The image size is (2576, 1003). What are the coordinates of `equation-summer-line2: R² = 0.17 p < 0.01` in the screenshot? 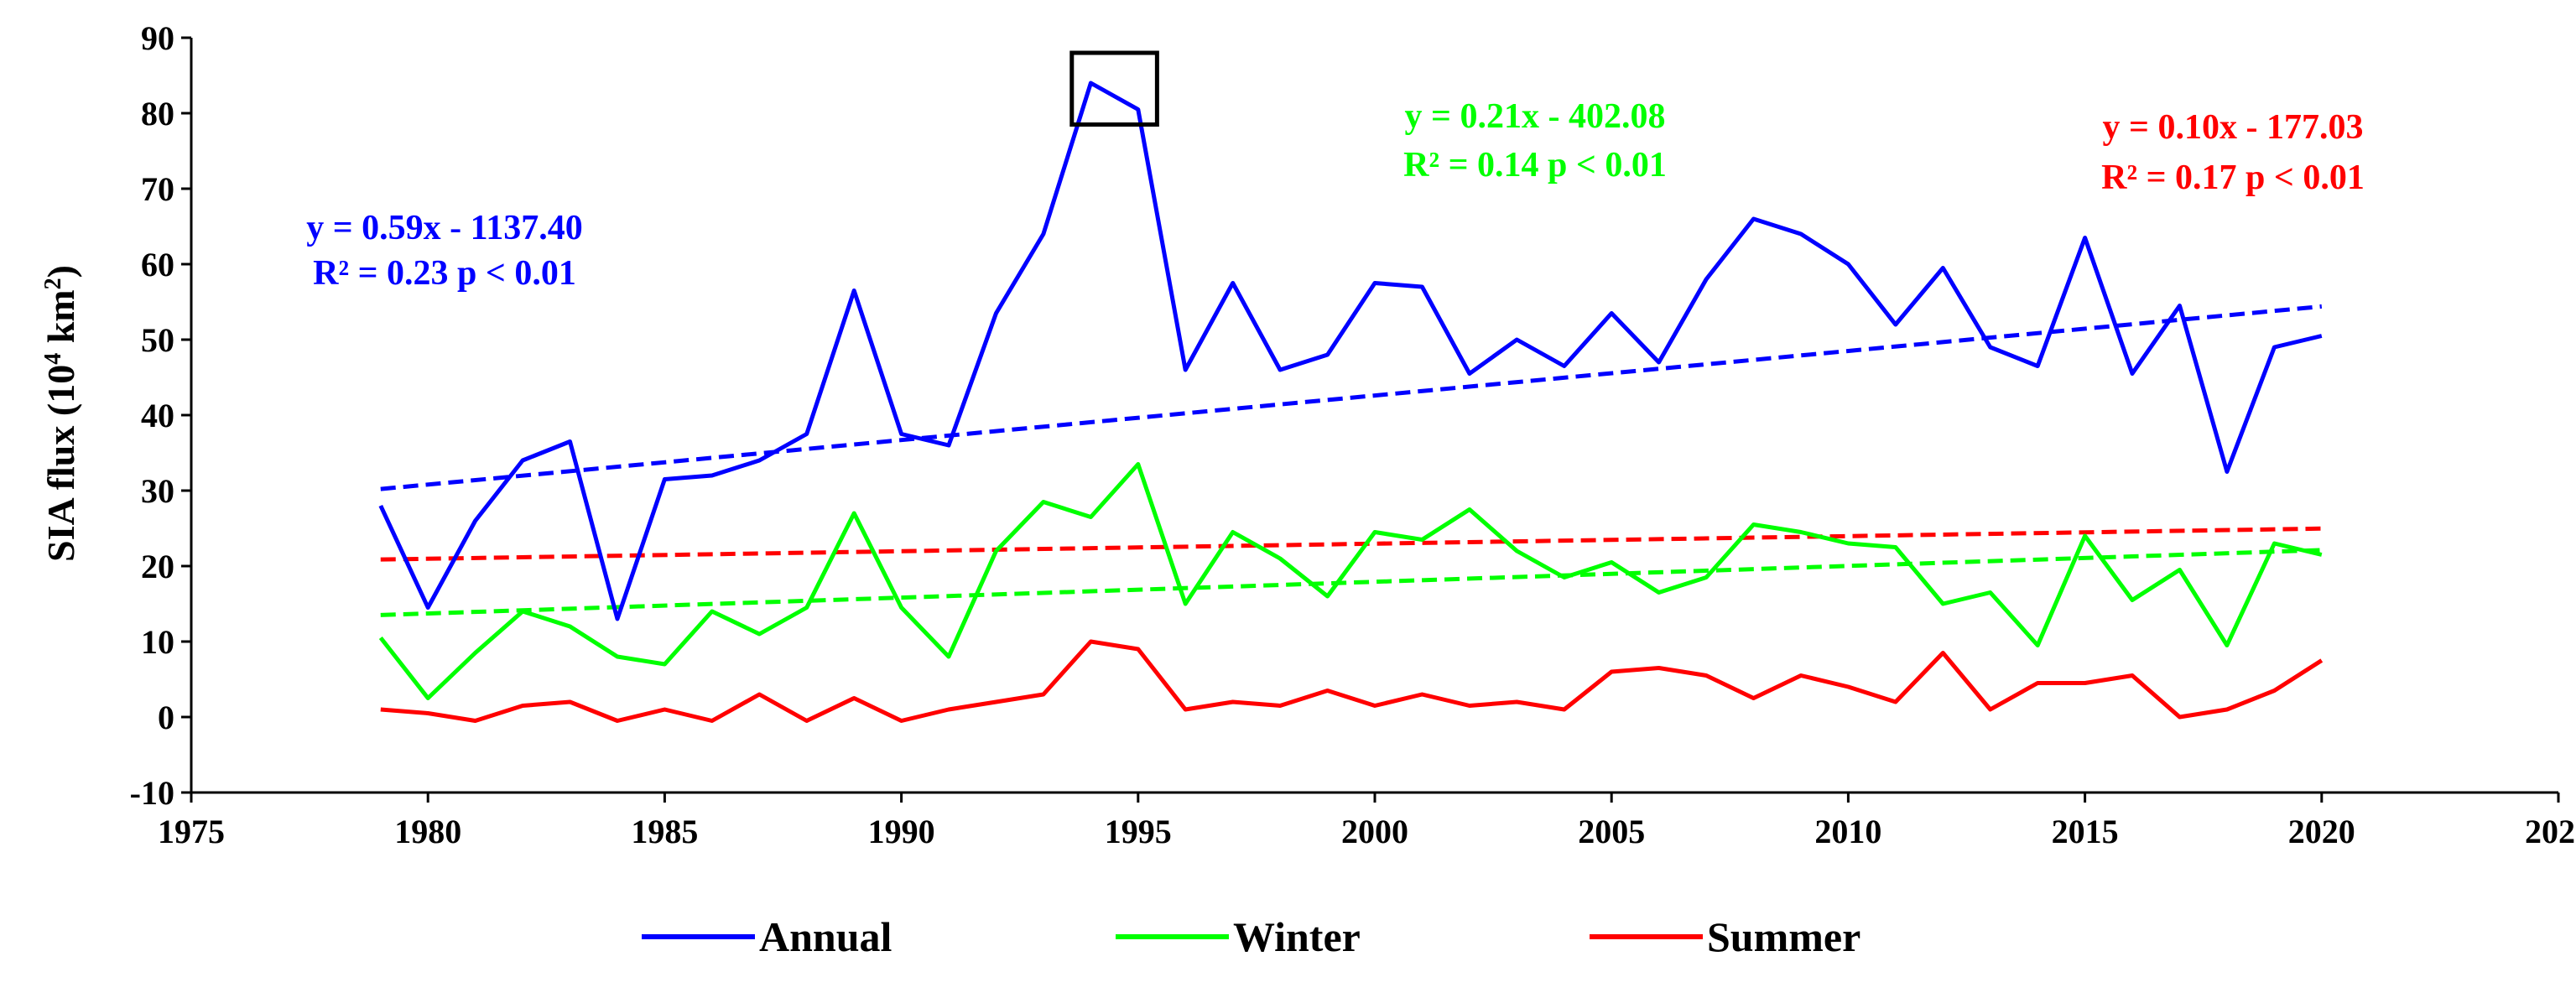 It's located at (2233, 178).